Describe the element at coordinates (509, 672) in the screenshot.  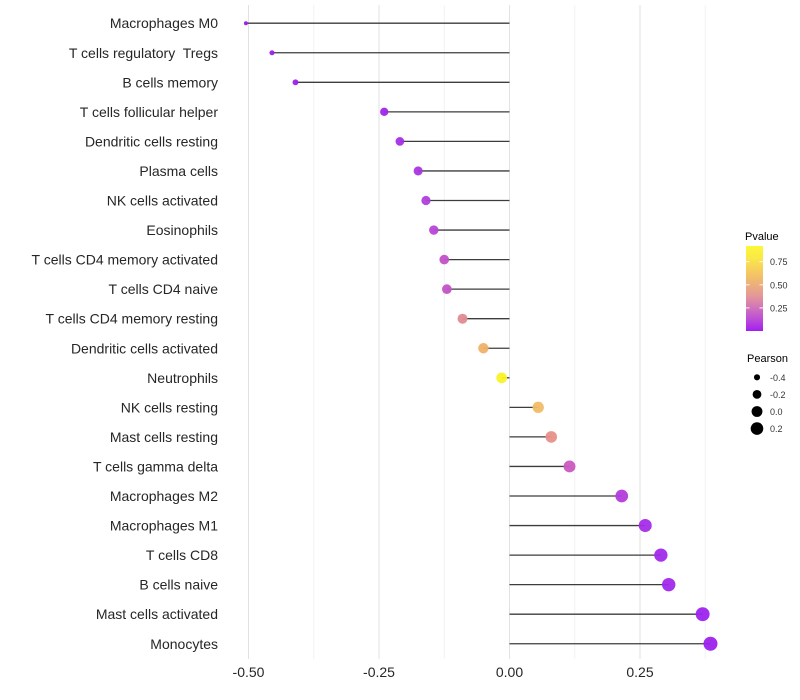
I see `x-axis-tick-label: 0.00` at that location.